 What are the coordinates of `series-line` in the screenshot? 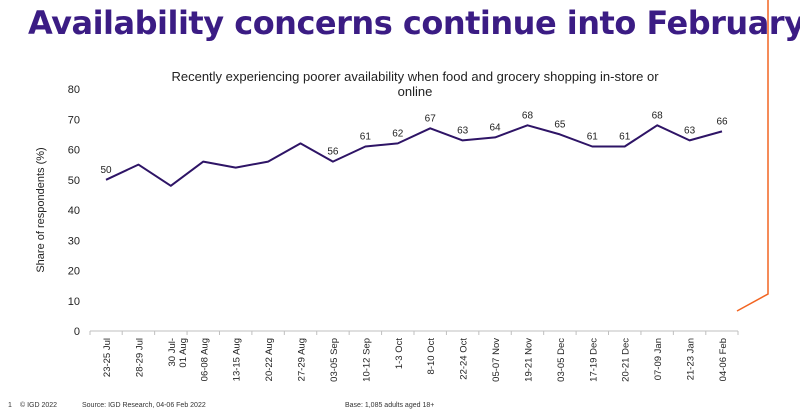 It's located at (414, 155).